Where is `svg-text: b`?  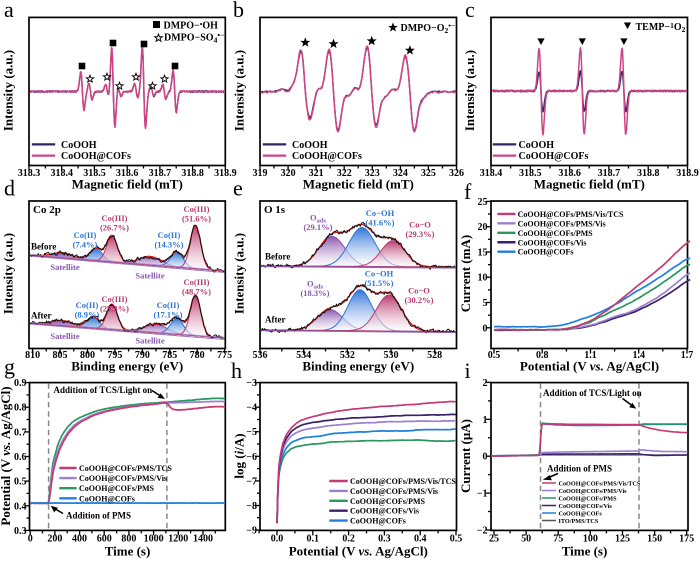 svg-text: b is located at coordinates (238, 11).